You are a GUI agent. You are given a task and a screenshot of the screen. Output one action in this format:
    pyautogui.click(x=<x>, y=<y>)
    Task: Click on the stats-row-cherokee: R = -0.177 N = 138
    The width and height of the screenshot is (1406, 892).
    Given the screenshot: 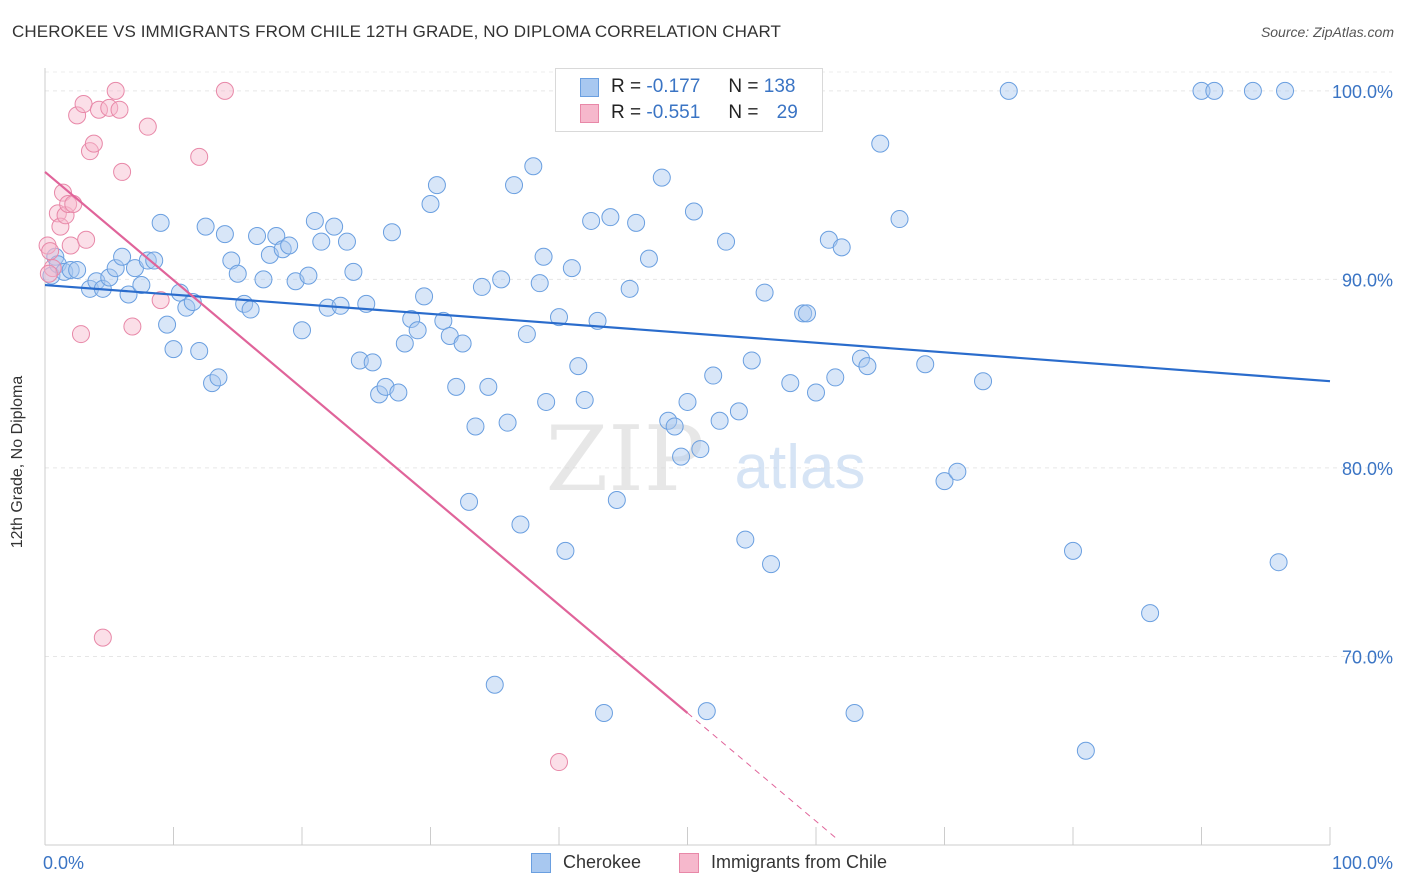 What is the action you would take?
    pyautogui.click(x=687, y=87)
    